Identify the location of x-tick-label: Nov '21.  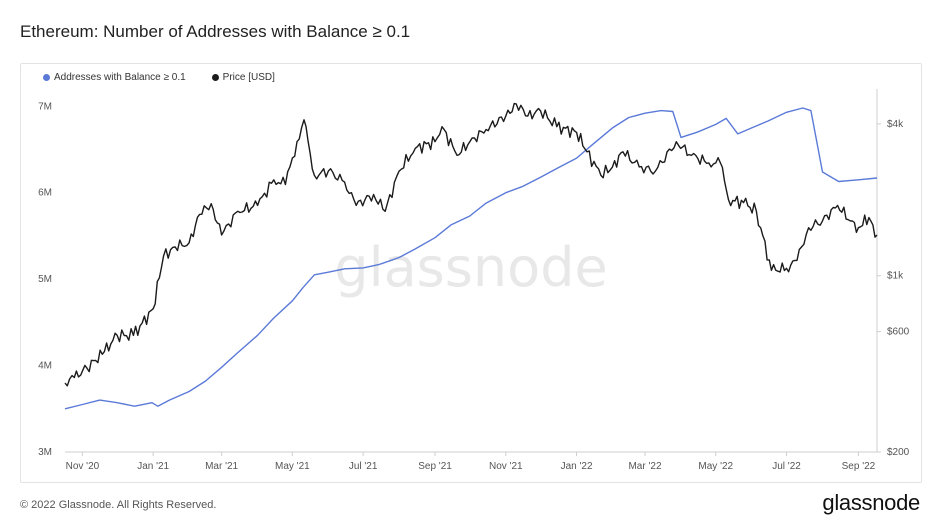
(506, 466).